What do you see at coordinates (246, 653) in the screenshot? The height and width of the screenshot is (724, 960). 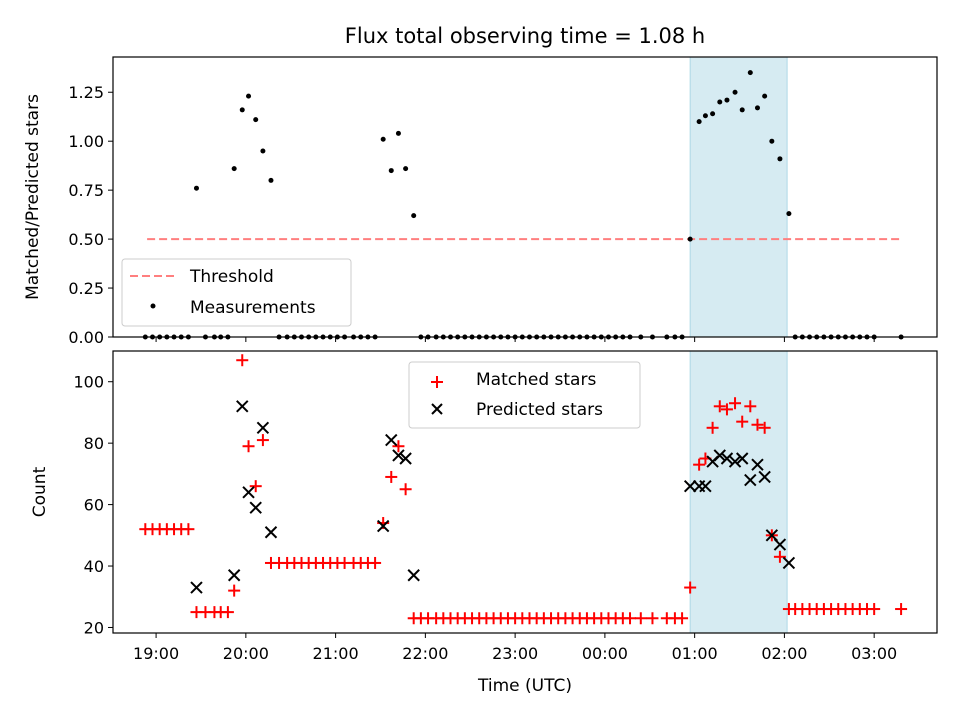 I see `x-tick-label: 20:00` at bounding box center [246, 653].